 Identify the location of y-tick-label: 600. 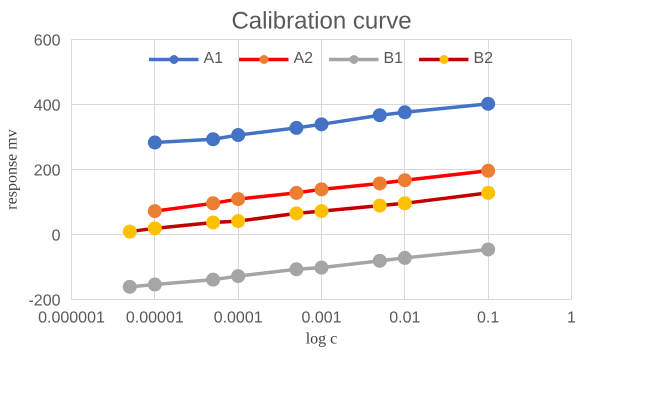
(47, 41).